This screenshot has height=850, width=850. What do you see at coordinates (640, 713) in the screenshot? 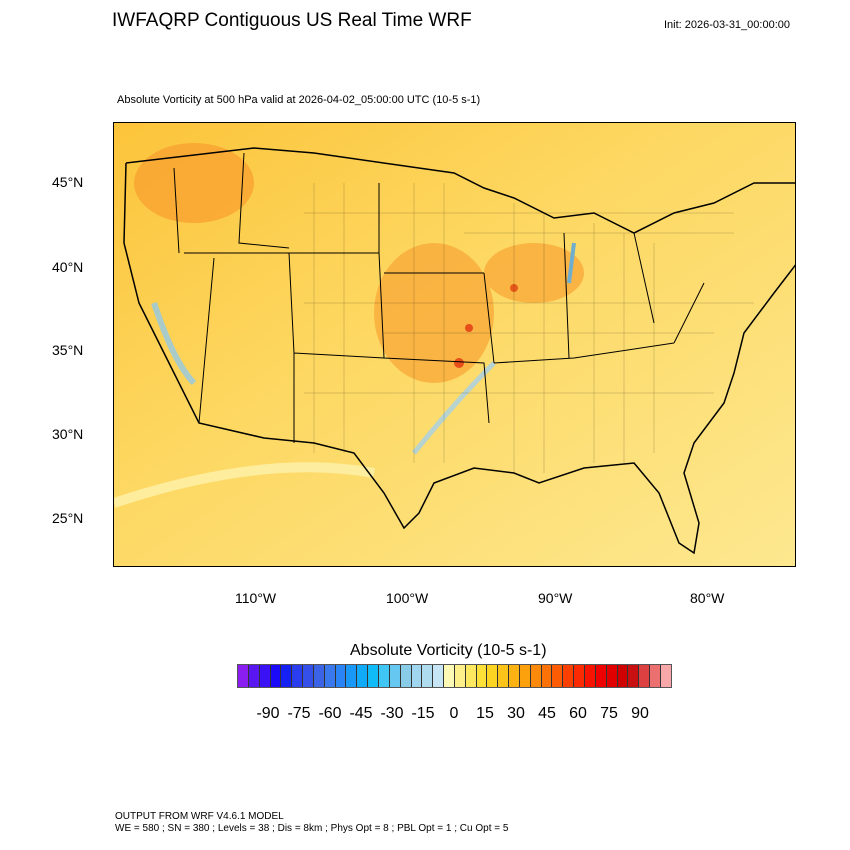
I see `colorbar-label: 90` at bounding box center [640, 713].